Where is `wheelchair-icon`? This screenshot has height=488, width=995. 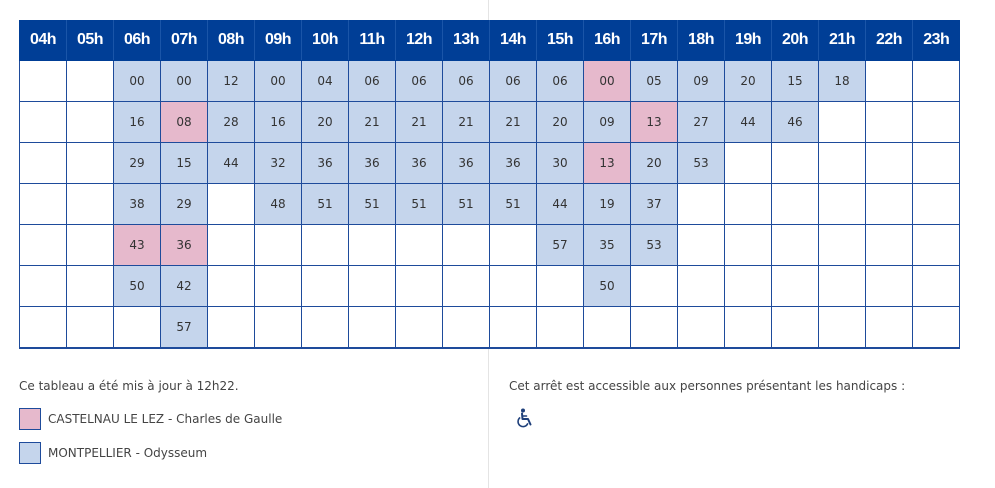
wheelchair-icon is located at coordinates (524, 418).